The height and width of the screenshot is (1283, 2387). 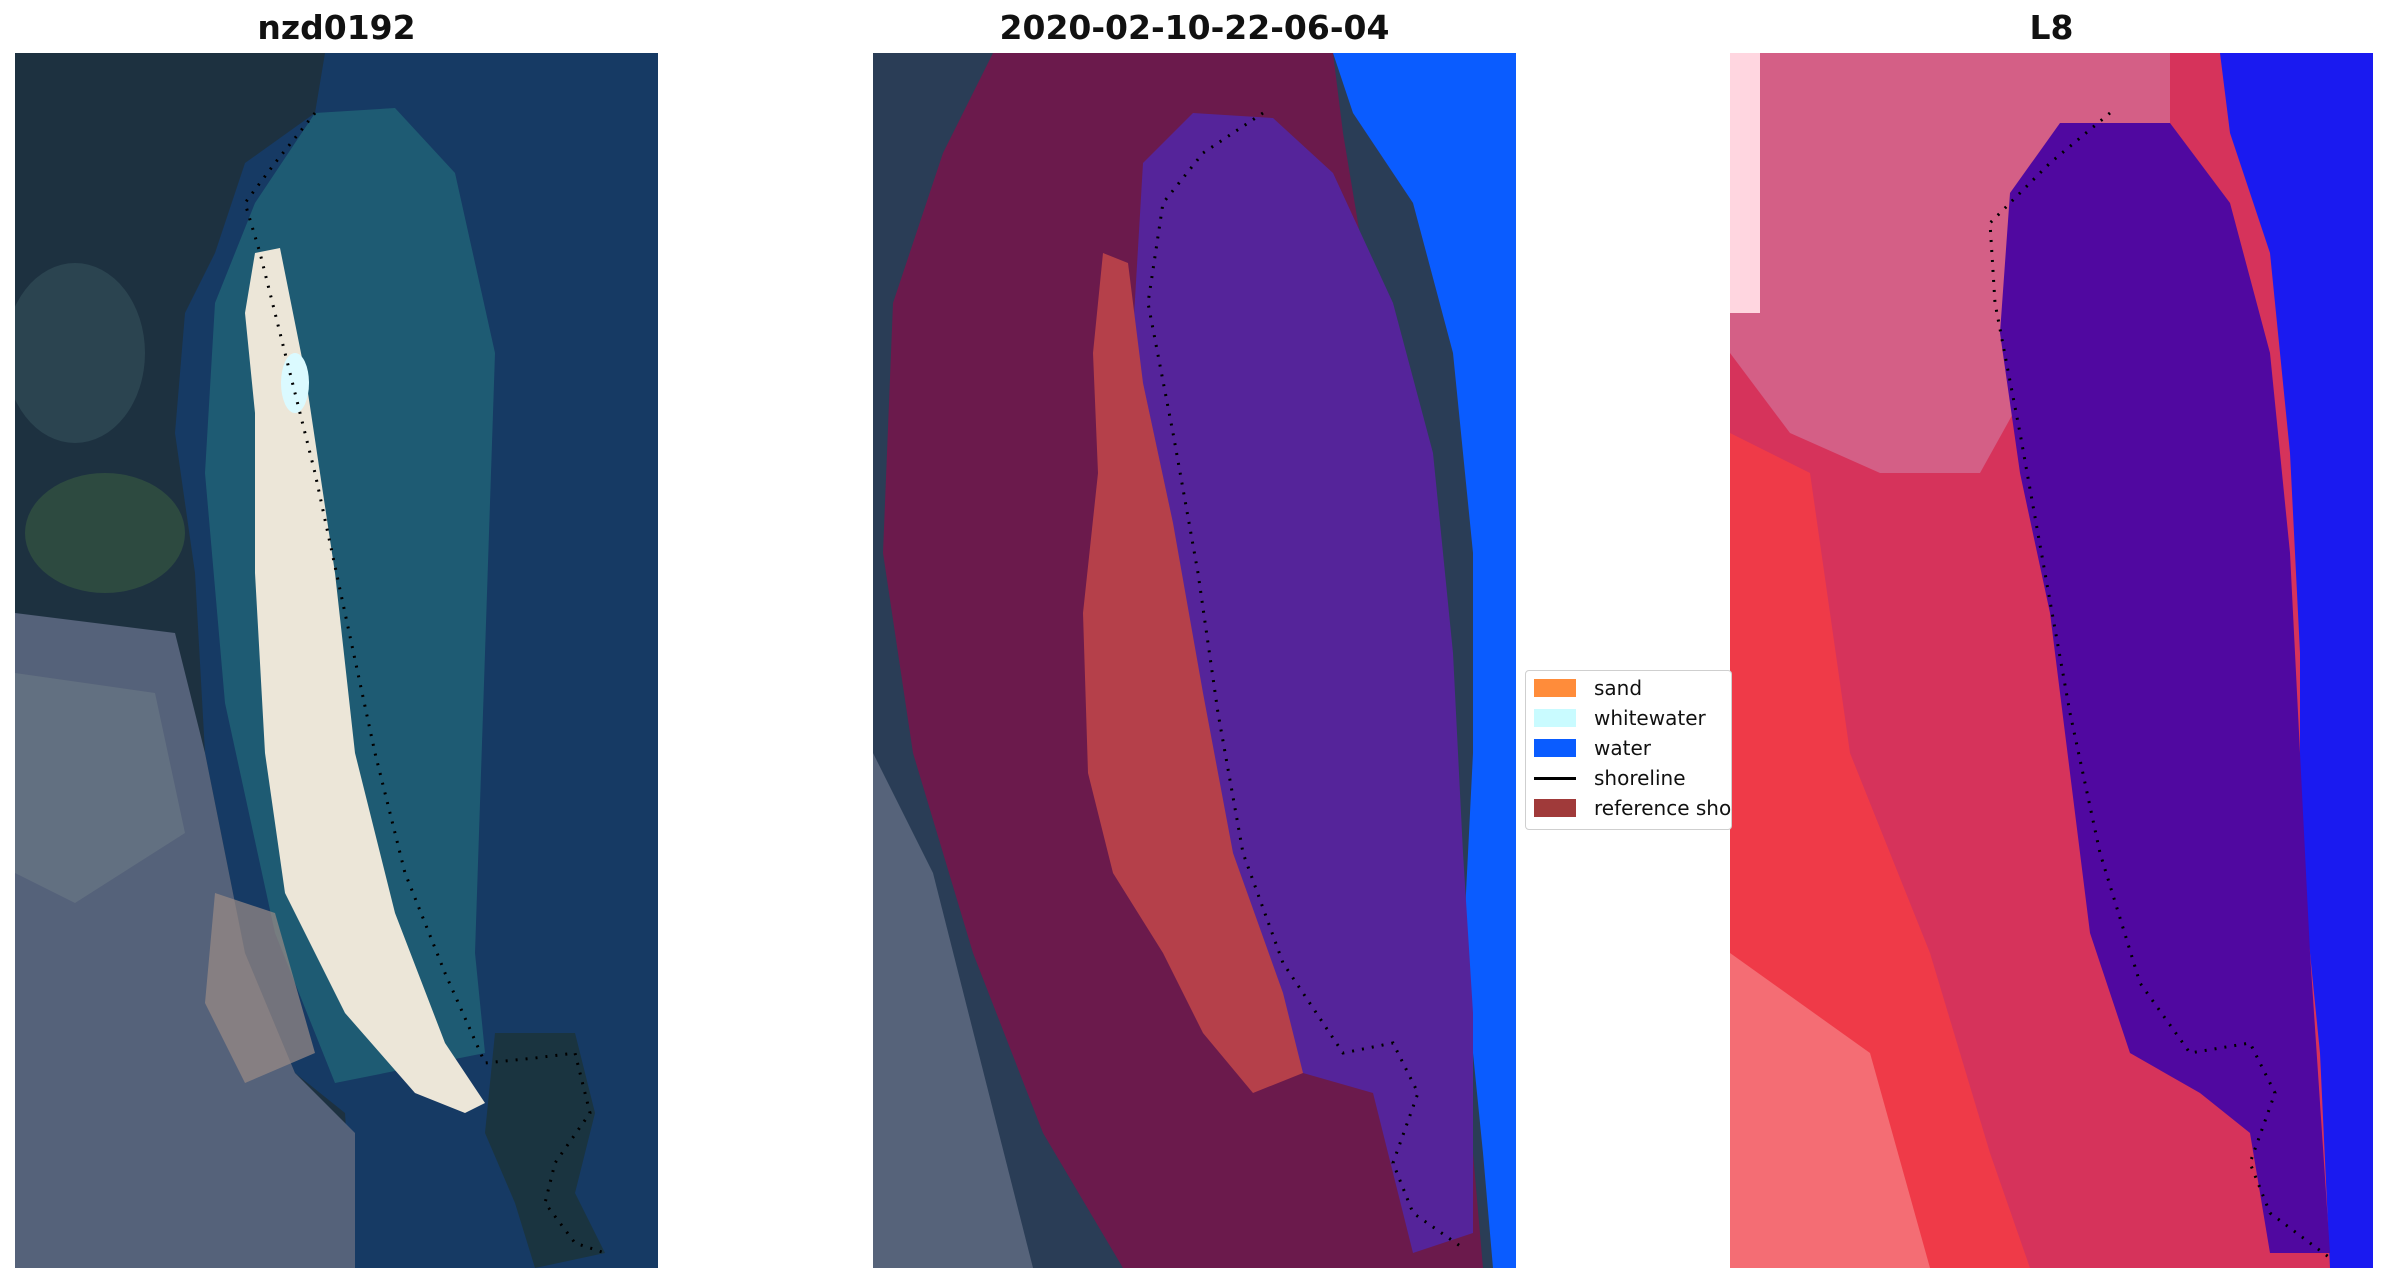 What do you see at coordinates (1555, 718) in the screenshot?
I see `whitewater-swatch` at bounding box center [1555, 718].